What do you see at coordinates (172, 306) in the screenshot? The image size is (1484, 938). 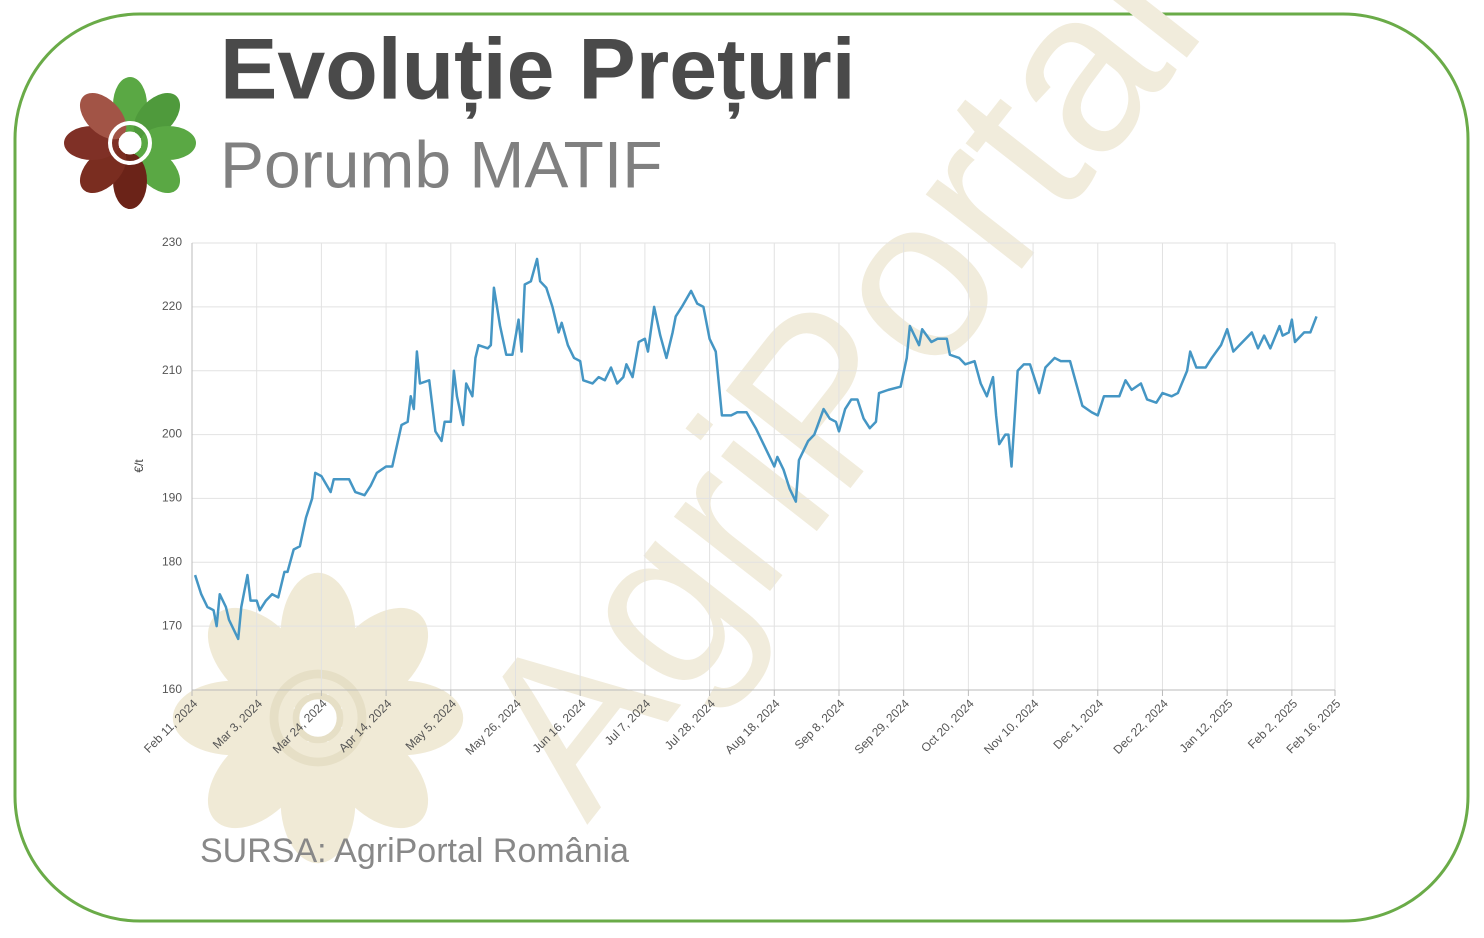 I see `y-tick-label: 220` at bounding box center [172, 306].